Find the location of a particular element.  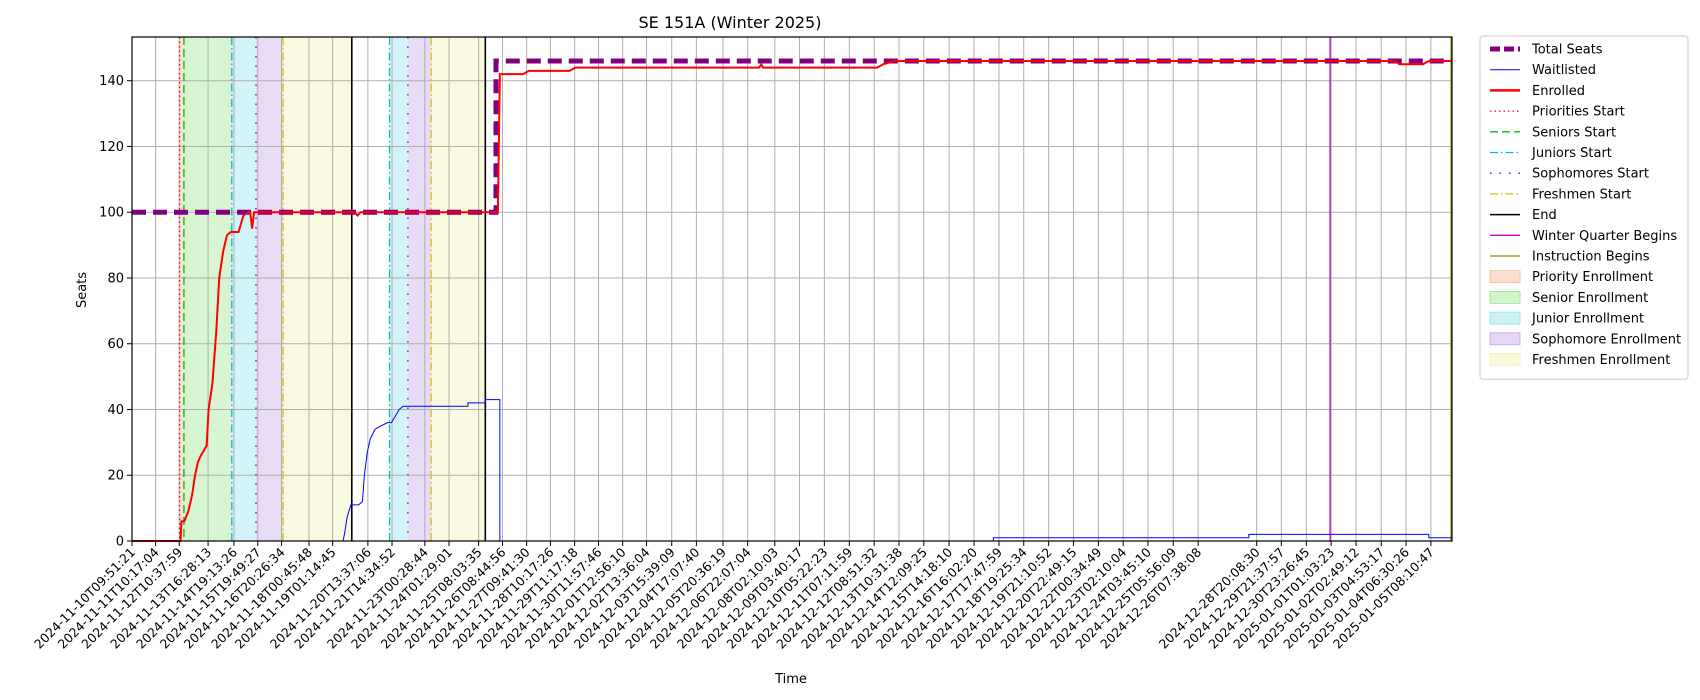

y-tick-label-4: 80 is located at coordinates (115, 278).